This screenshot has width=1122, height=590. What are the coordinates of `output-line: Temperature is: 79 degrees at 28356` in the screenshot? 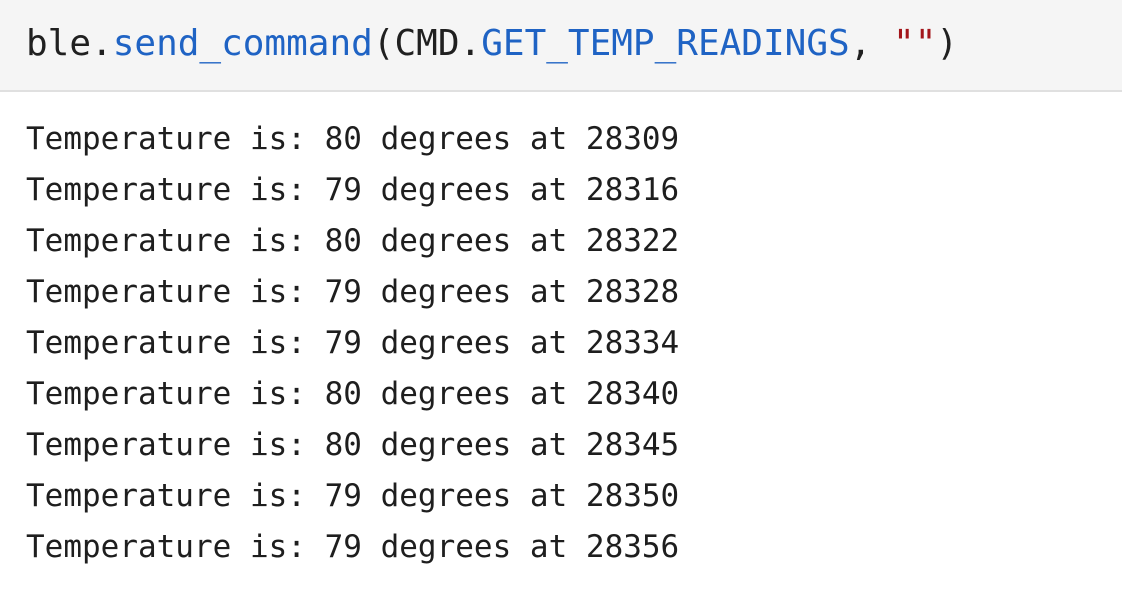 It's located at (353, 547).